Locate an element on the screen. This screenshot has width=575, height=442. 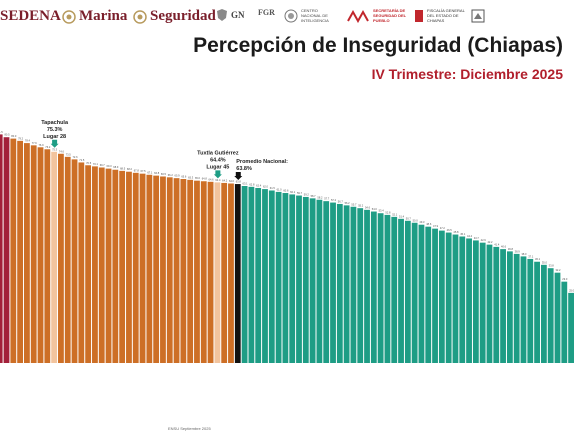
bar-value-label-73: 42.2 is located at coordinates (490, 242).